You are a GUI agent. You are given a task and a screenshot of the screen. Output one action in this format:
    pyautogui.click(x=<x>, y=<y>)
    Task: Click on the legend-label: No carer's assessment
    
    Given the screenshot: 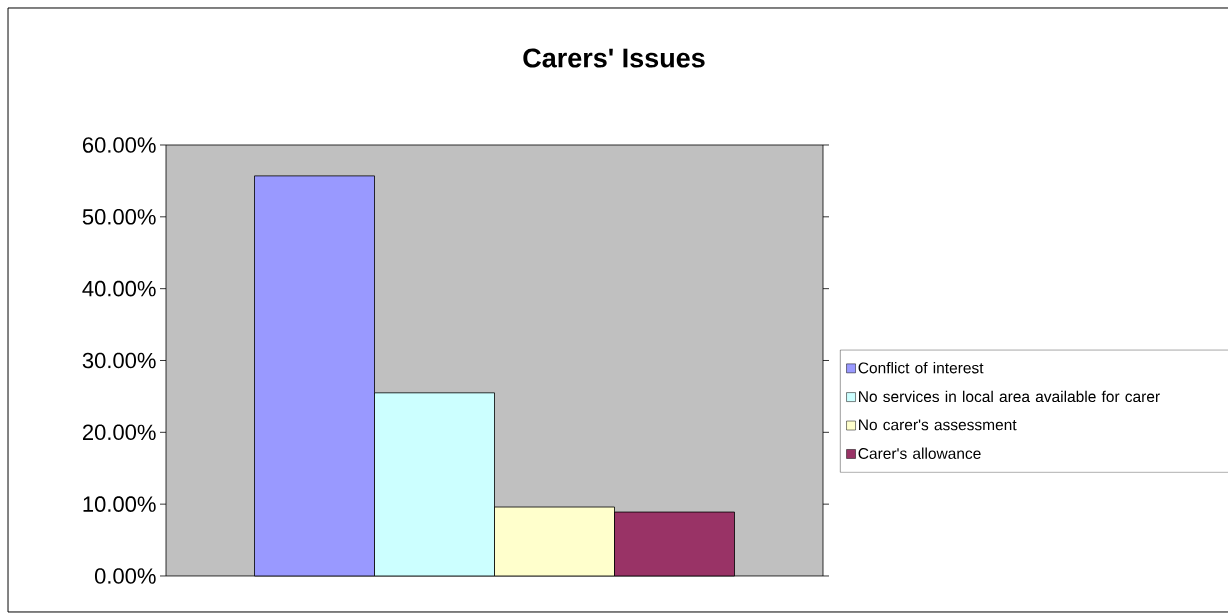 What is the action you would take?
    pyautogui.click(x=938, y=425)
    